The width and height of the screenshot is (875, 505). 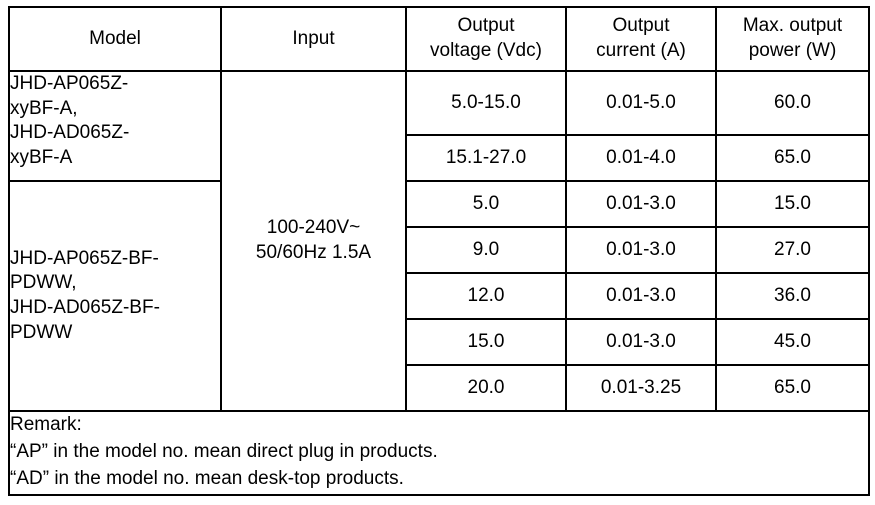 I want to click on model-group-cell-1: JHD-AP065Z- xyBF-A, JHD-AD065Z- xyBF-A, so click(x=115, y=126).